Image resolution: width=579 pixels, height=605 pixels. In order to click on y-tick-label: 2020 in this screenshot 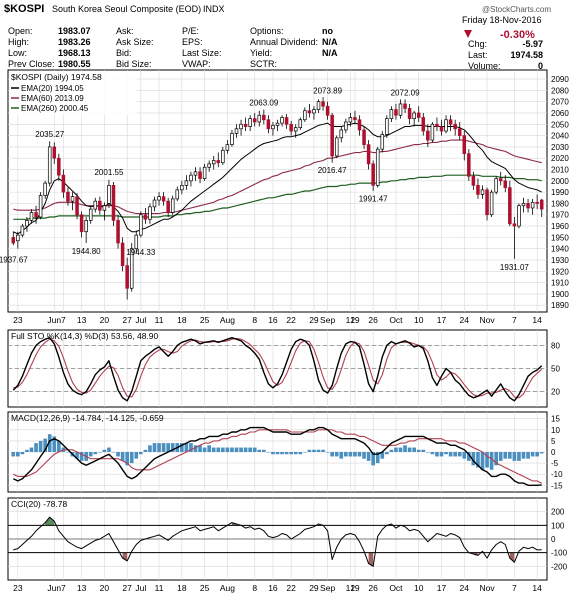, I will do `click(560, 158)`.